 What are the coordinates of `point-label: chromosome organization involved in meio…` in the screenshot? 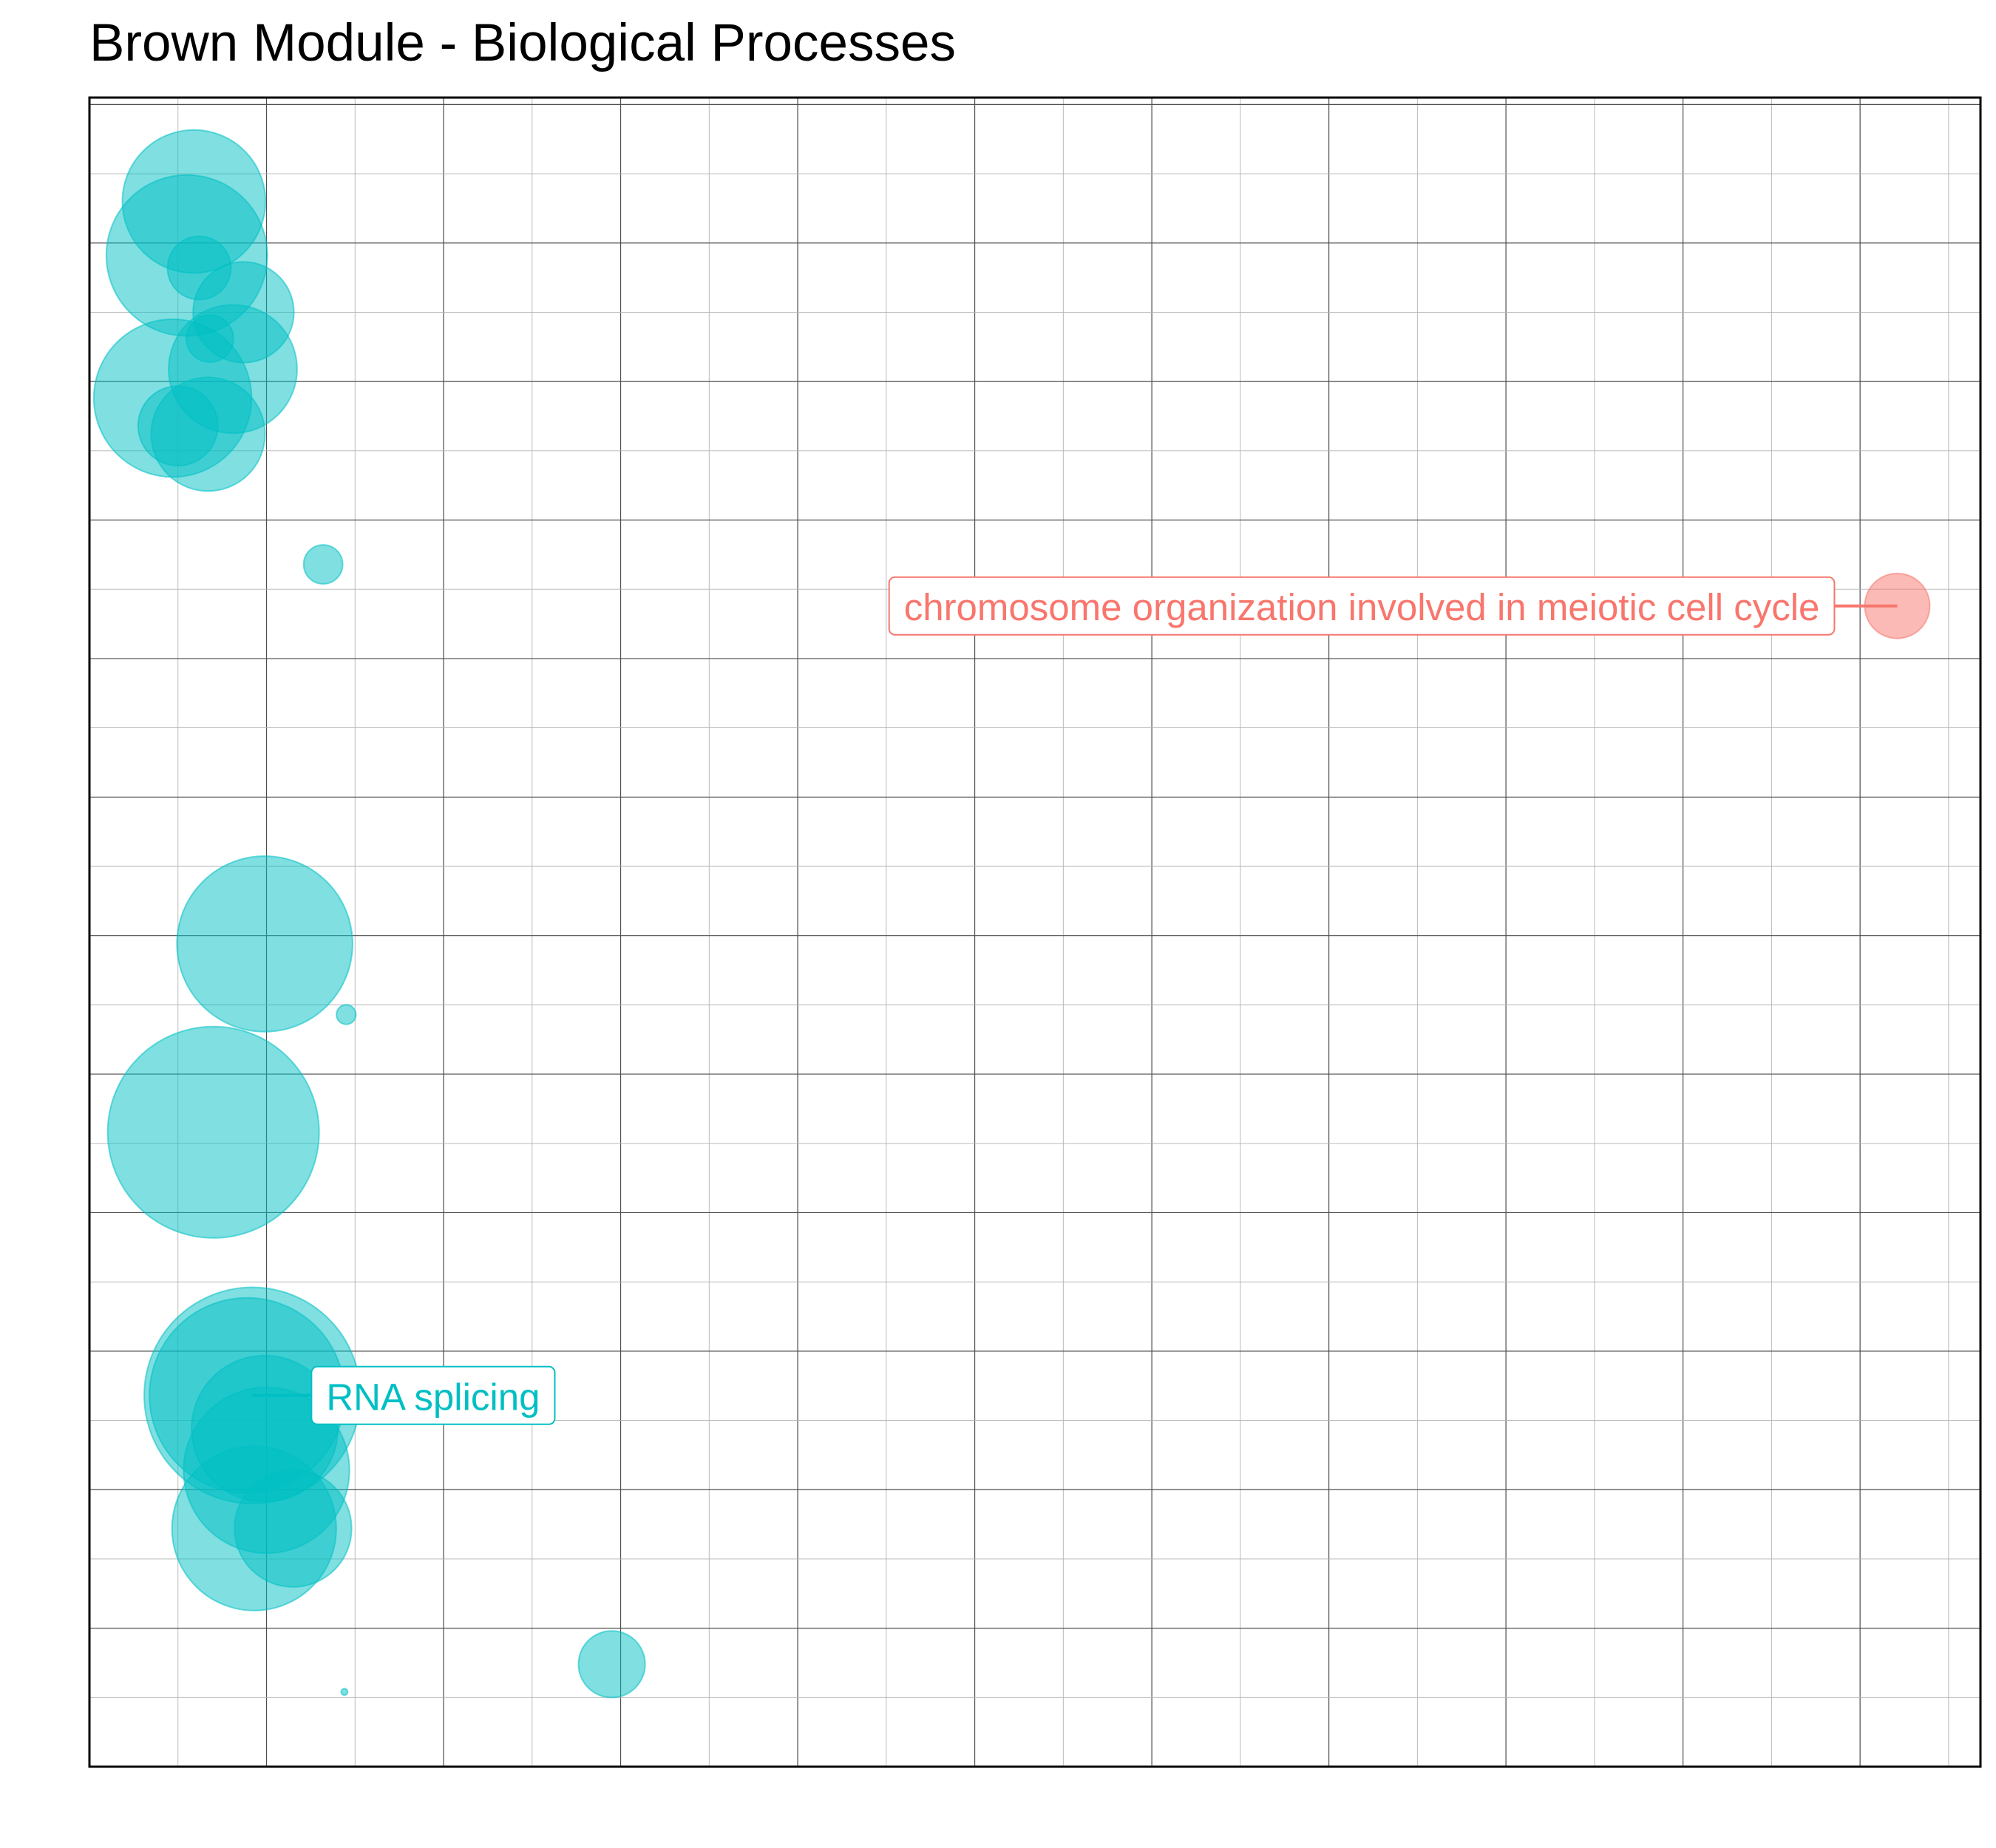 It's located at (1393, 606).